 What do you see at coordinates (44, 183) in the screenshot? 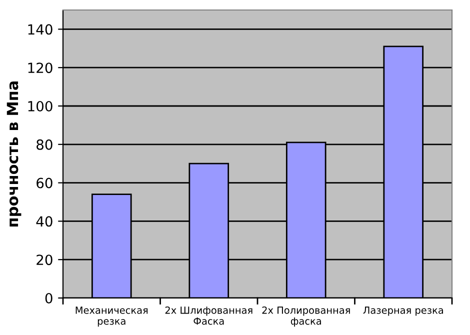
I see `y-tick-label: 60` at bounding box center [44, 183].